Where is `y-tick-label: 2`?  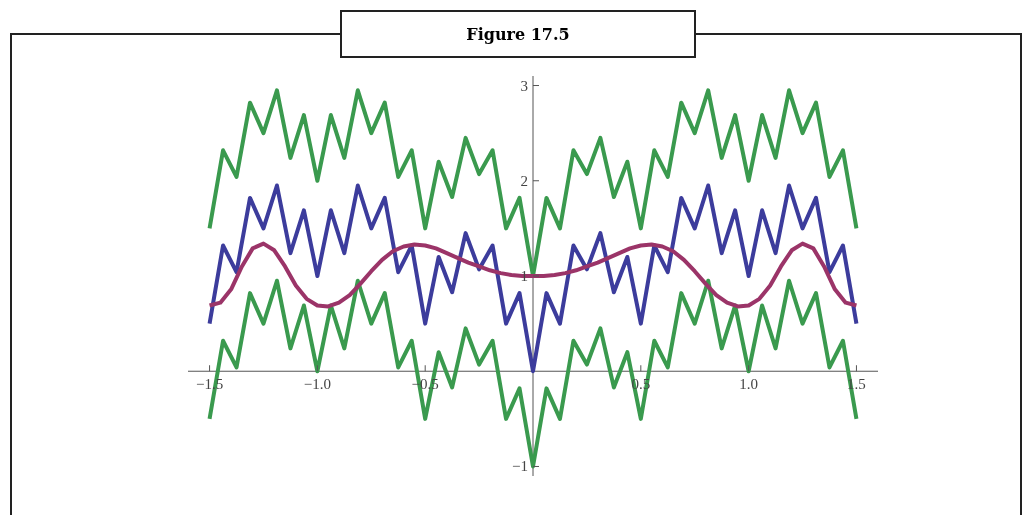
y-tick-label: 2 is located at coordinates (524, 180).